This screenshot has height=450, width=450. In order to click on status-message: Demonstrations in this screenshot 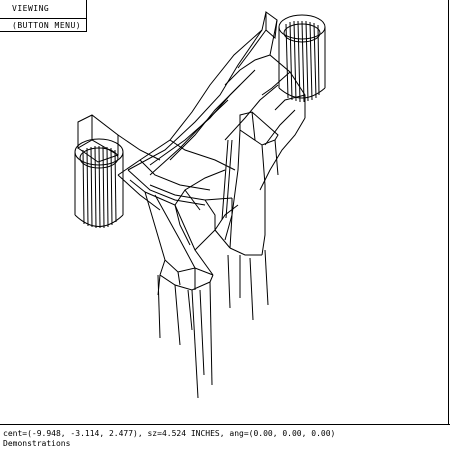, I will do `click(37, 443)`.